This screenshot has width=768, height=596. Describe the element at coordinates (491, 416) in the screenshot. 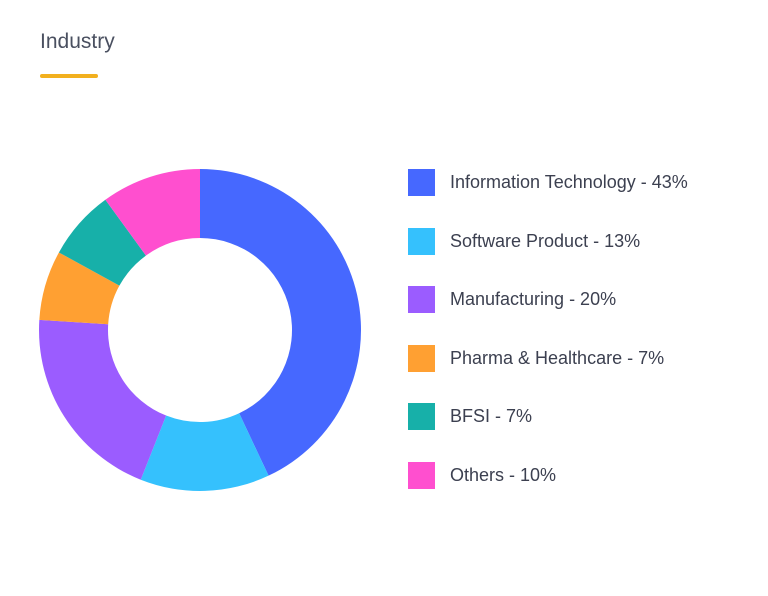

I see `legend-label: BFSI - 7%` at that location.